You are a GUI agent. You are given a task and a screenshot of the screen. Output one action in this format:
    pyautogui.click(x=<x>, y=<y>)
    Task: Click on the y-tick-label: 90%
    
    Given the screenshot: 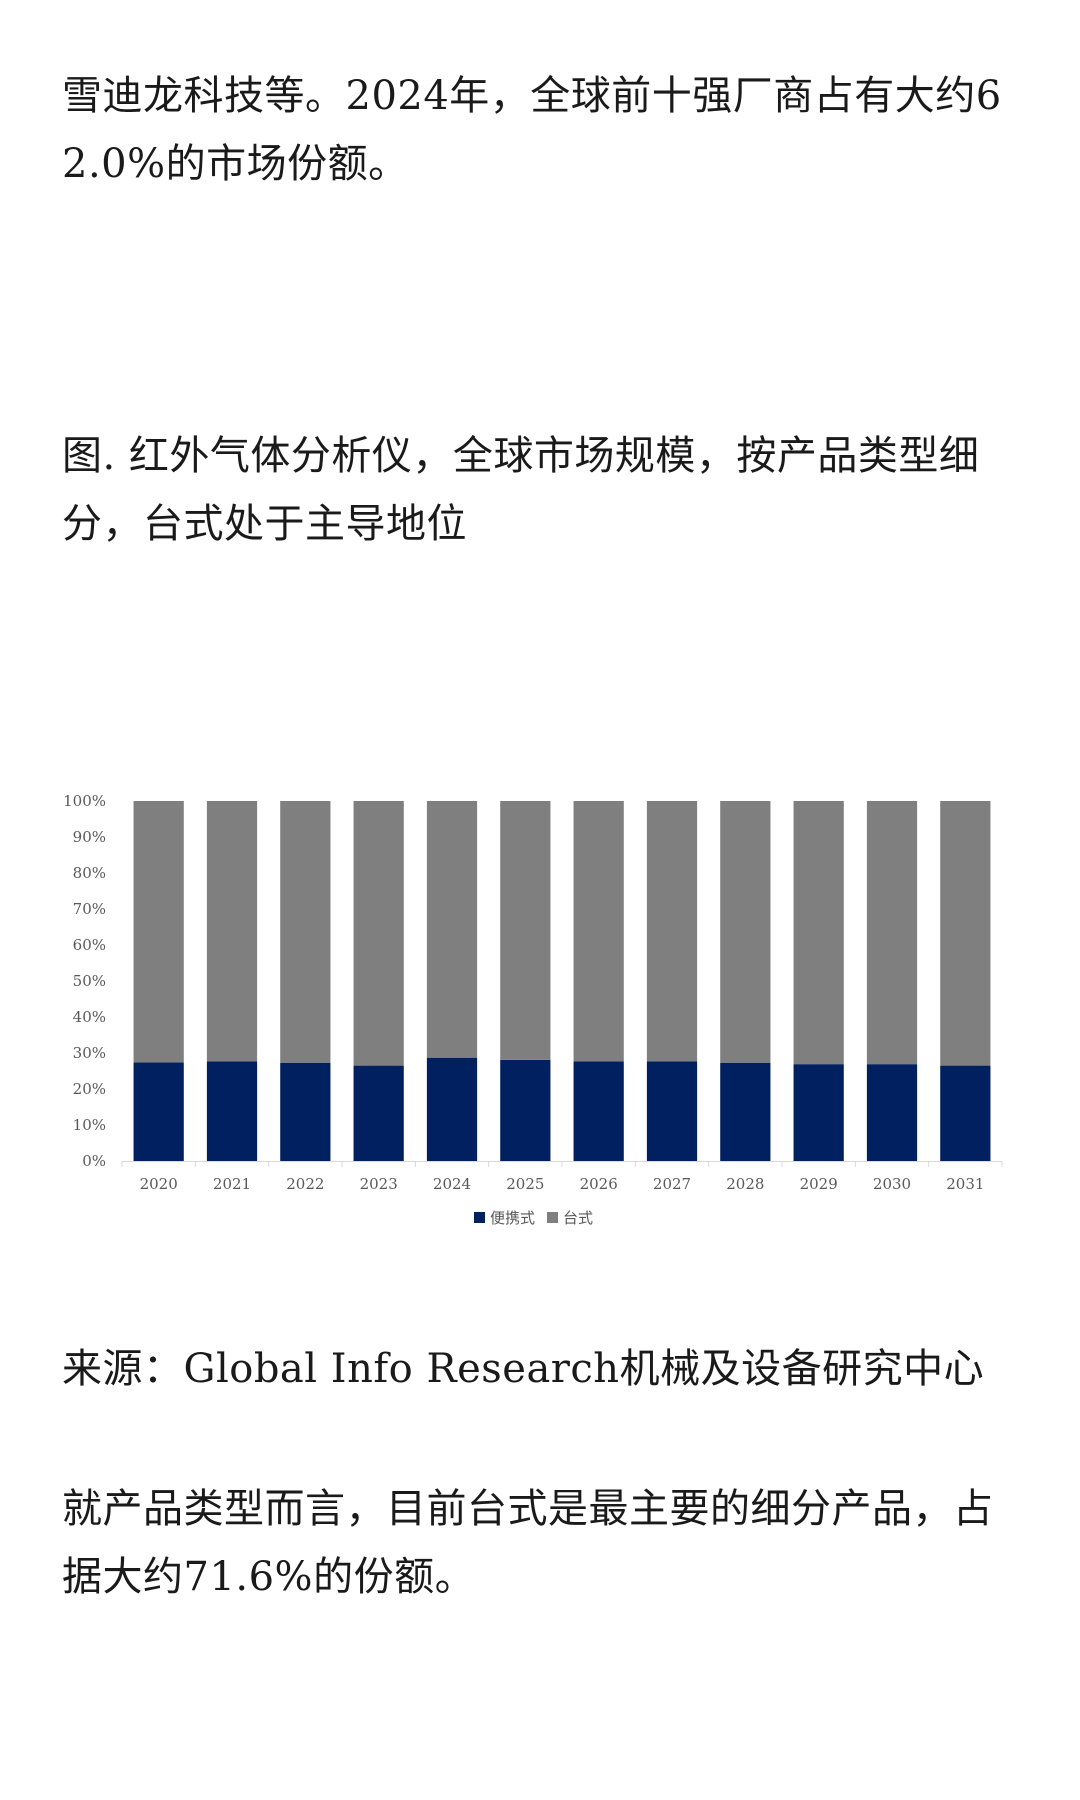 What is the action you would take?
    pyautogui.click(x=89, y=837)
    